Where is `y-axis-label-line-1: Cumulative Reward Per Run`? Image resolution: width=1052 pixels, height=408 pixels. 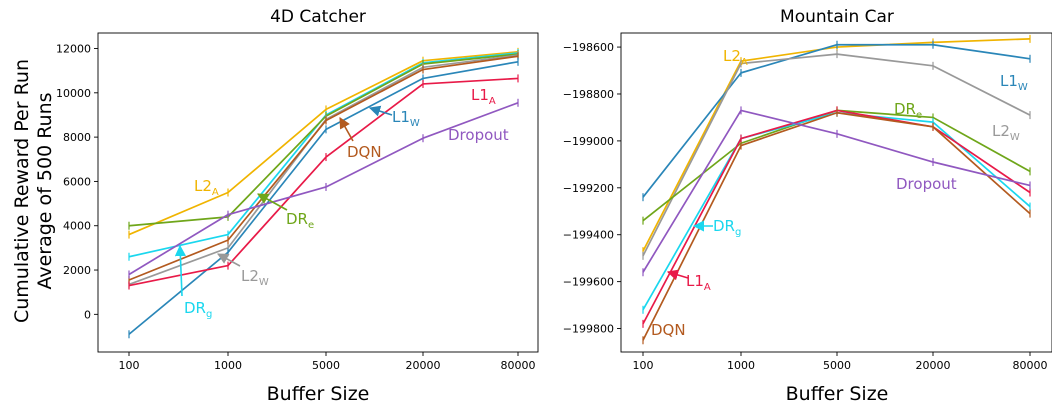
y-axis-label-line-1: Cumulative Reward Per Run is located at coordinates (22, 191).